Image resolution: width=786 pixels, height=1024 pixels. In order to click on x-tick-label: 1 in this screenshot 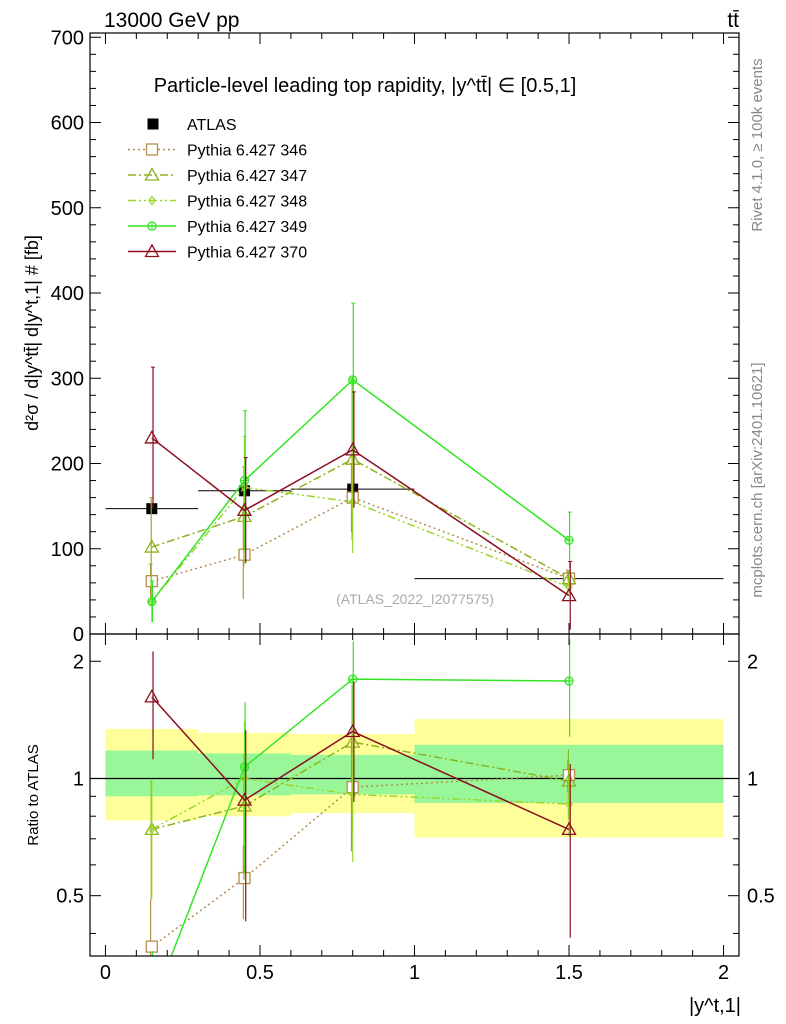, I will do `click(414, 973)`.